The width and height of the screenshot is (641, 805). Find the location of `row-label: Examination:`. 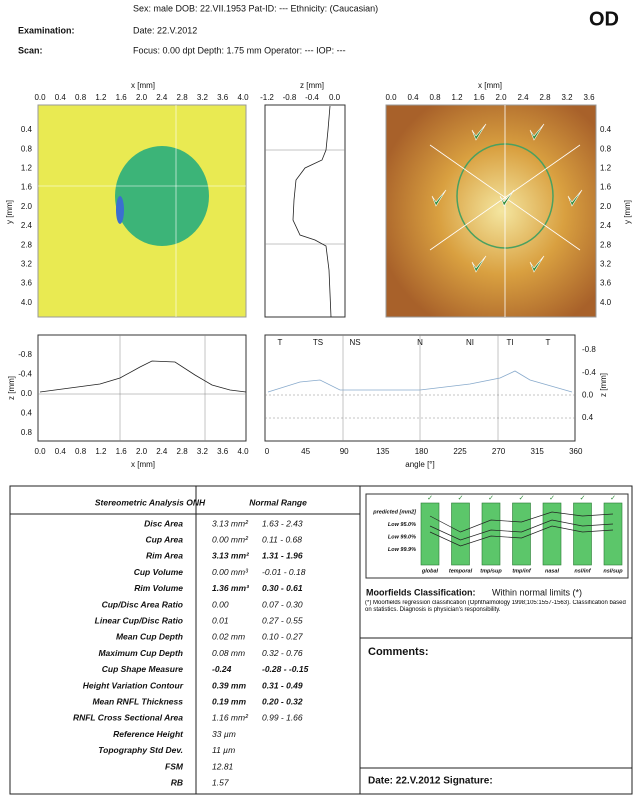

row-label: Examination: is located at coordinates (46, 30).